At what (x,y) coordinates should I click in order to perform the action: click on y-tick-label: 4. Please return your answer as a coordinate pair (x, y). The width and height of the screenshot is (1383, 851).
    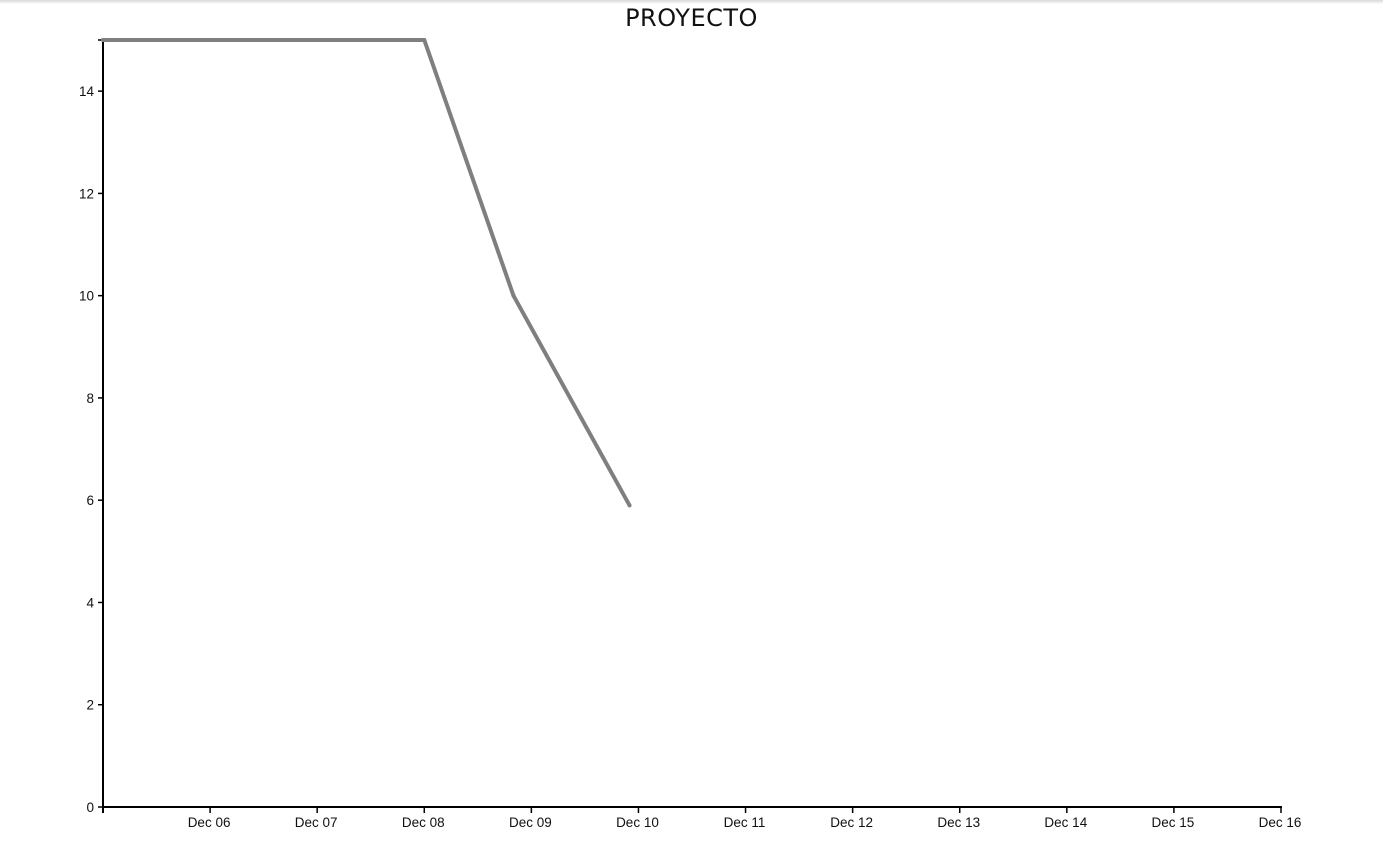
    Looking at the image, I should click on (90, 602).